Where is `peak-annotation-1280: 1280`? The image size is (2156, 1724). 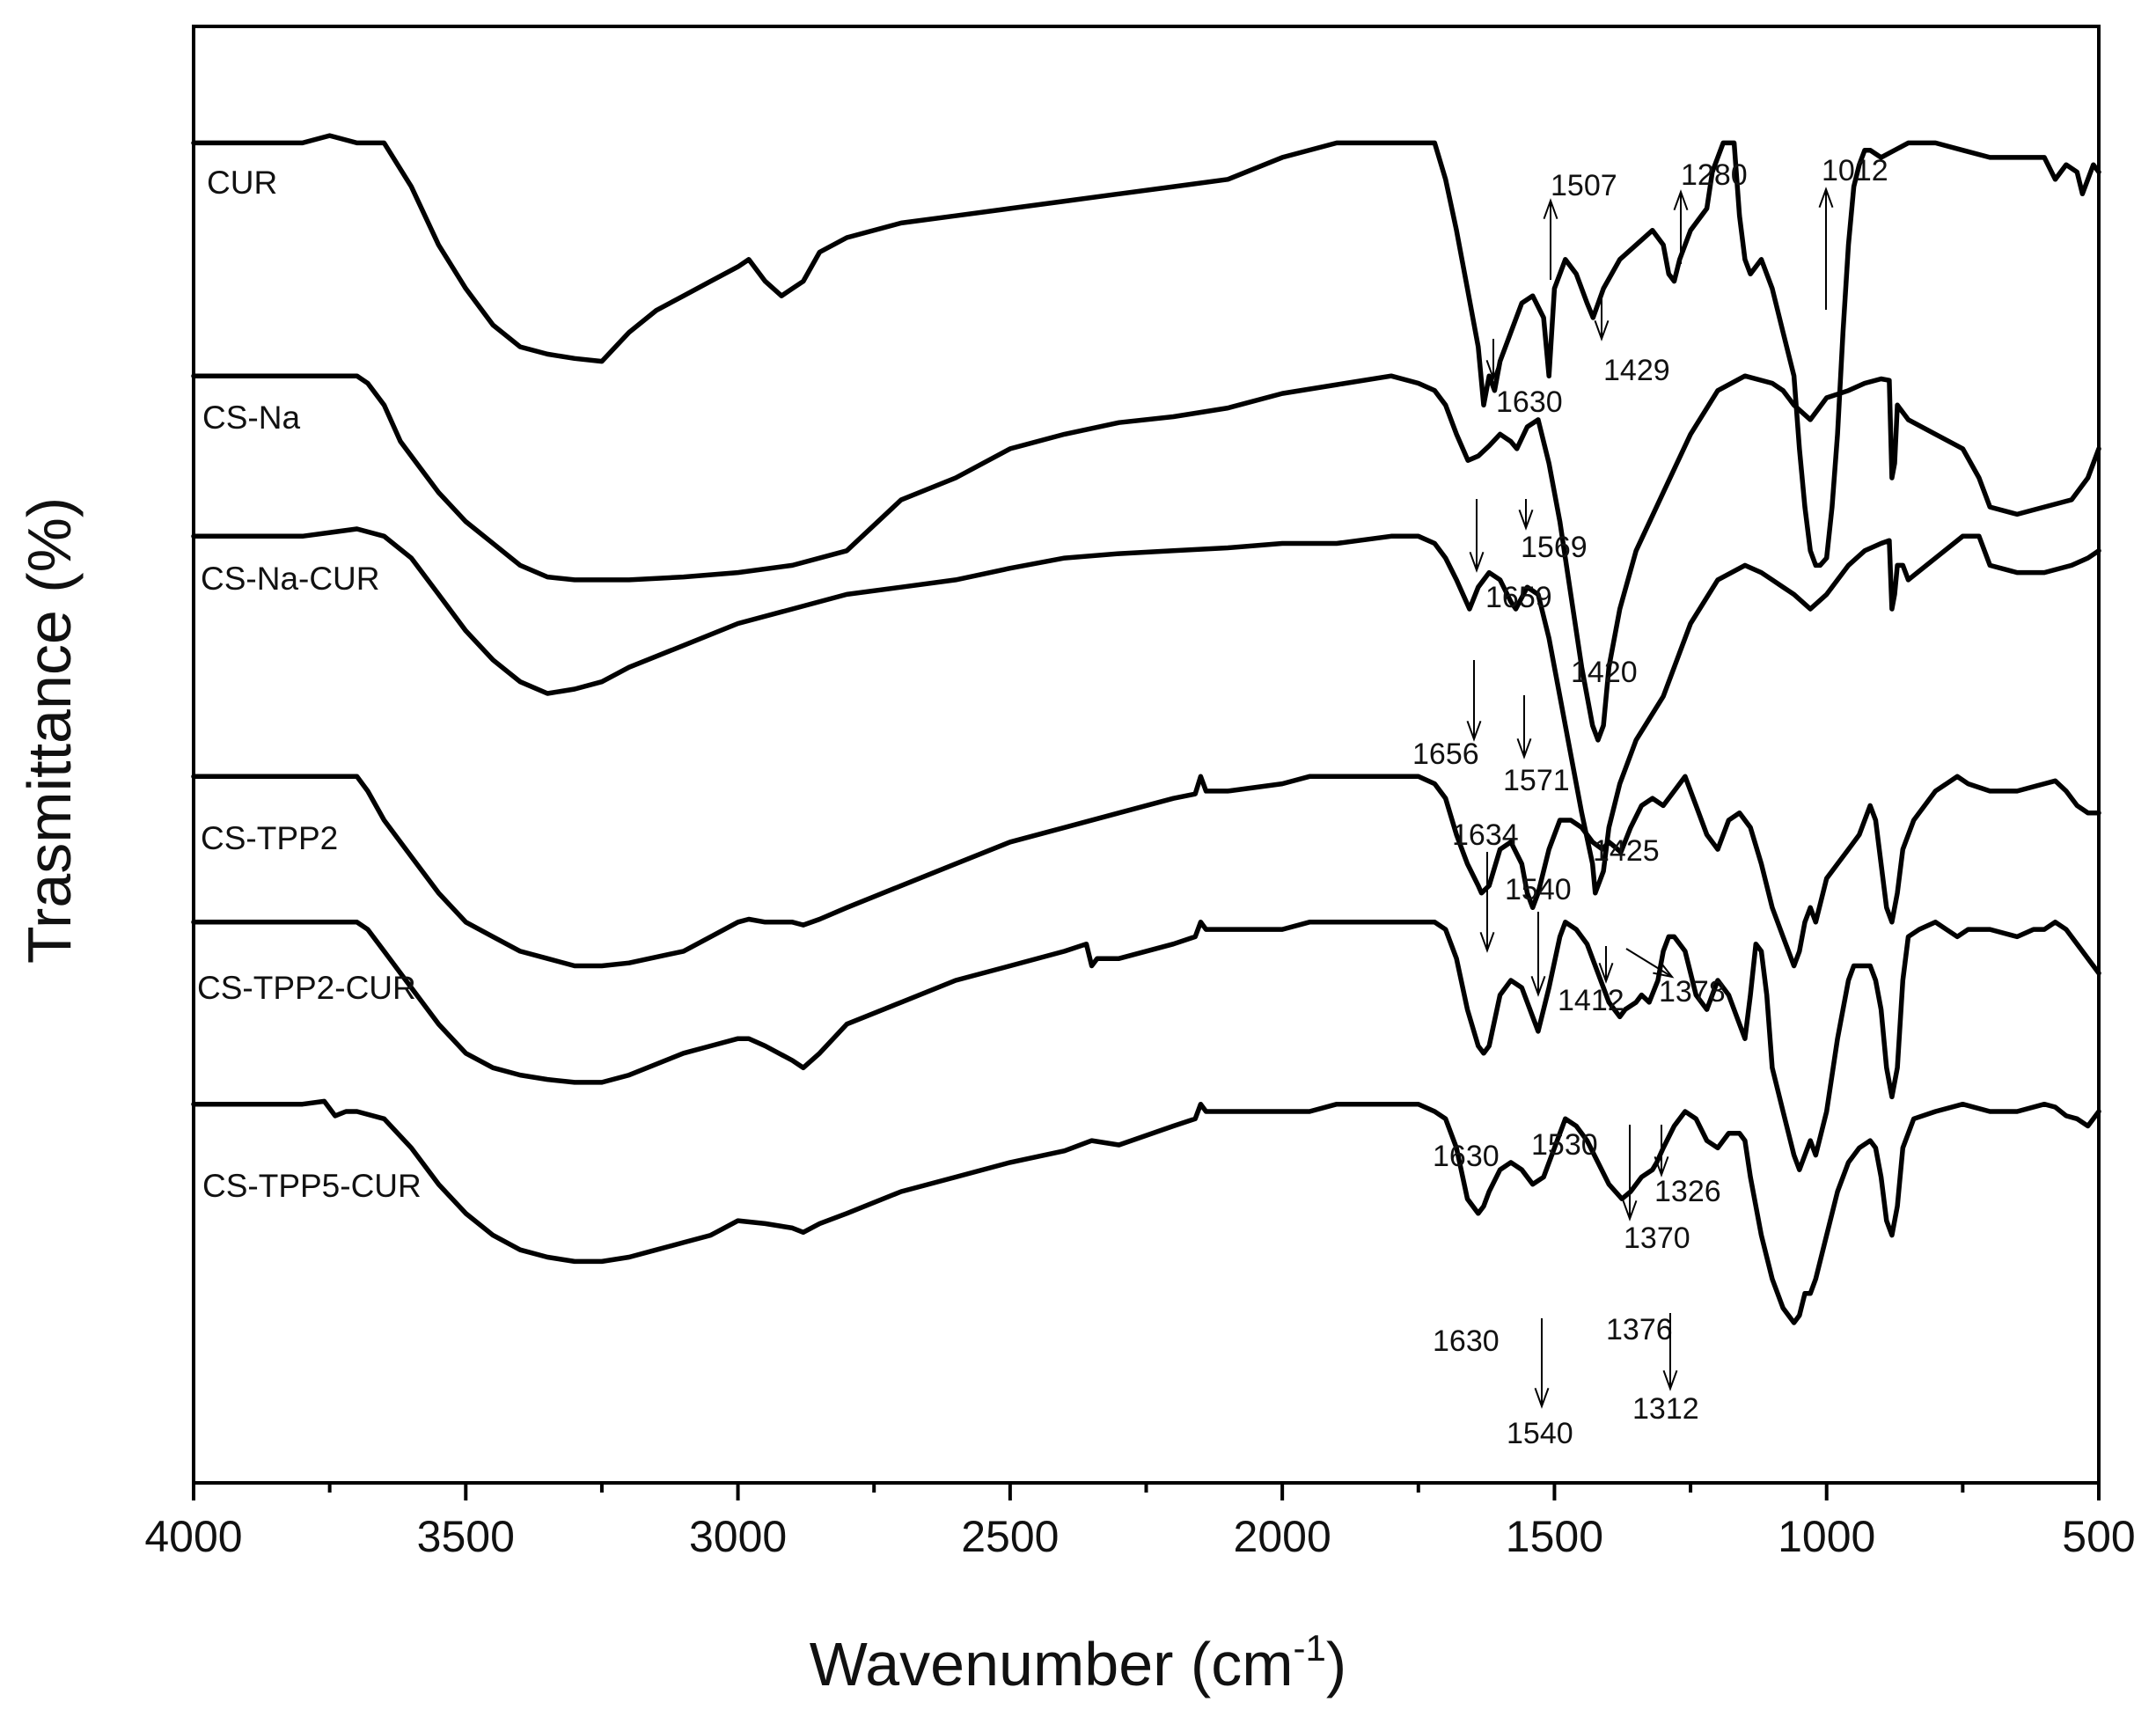 peak-annotation-1280: 1280 is located at coordinates (1711, 211).